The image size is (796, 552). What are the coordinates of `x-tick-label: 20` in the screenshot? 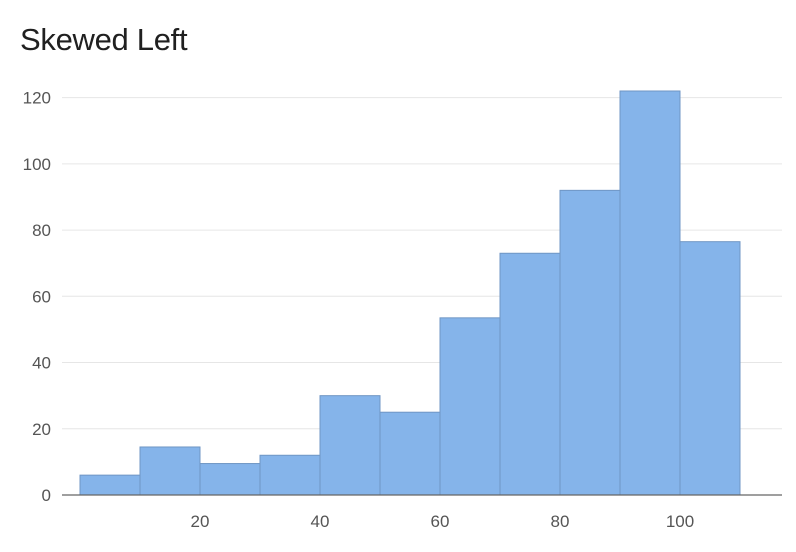 It's located at (200, 521).